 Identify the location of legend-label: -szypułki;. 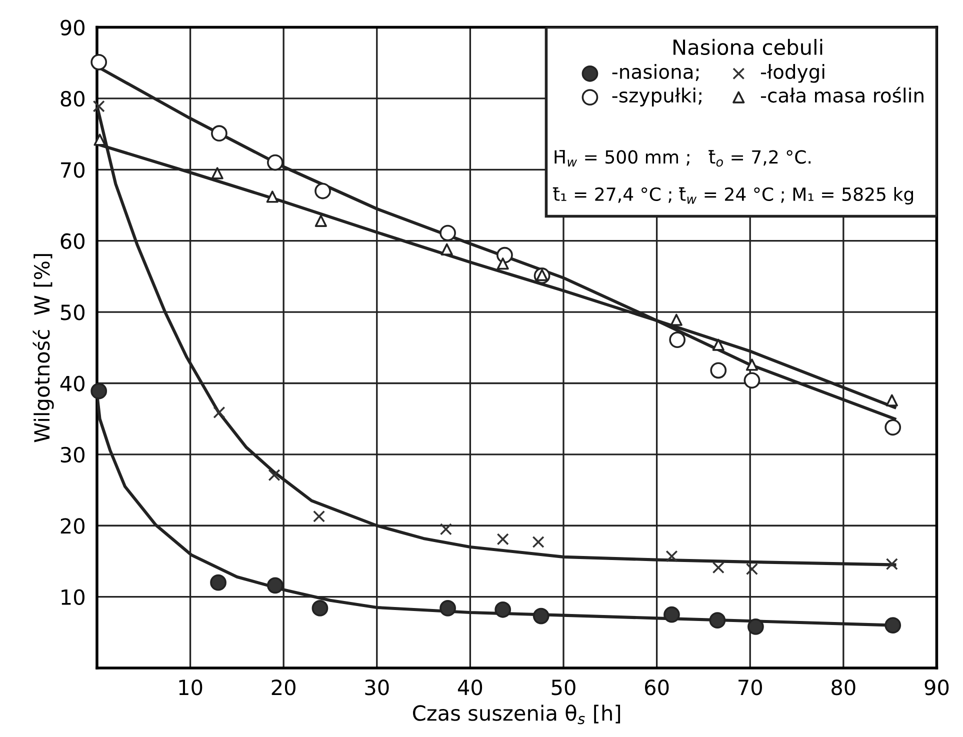
(657, 97).